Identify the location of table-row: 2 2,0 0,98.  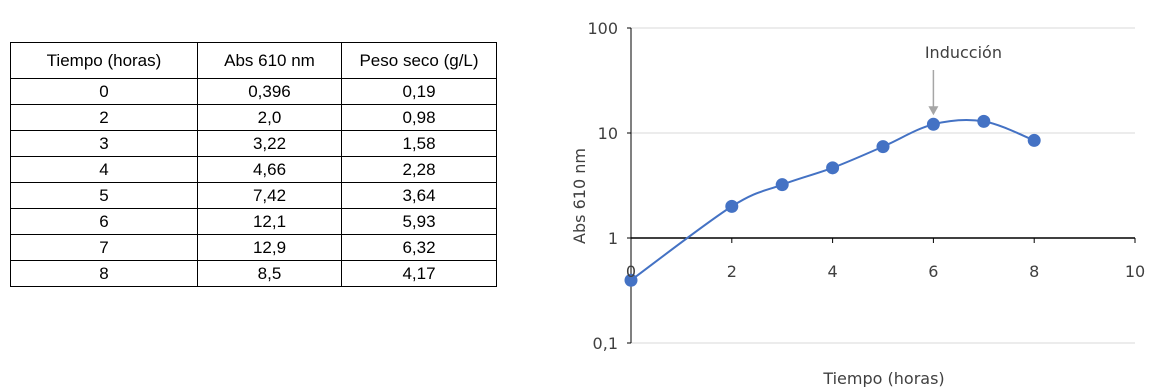
(253, 117).